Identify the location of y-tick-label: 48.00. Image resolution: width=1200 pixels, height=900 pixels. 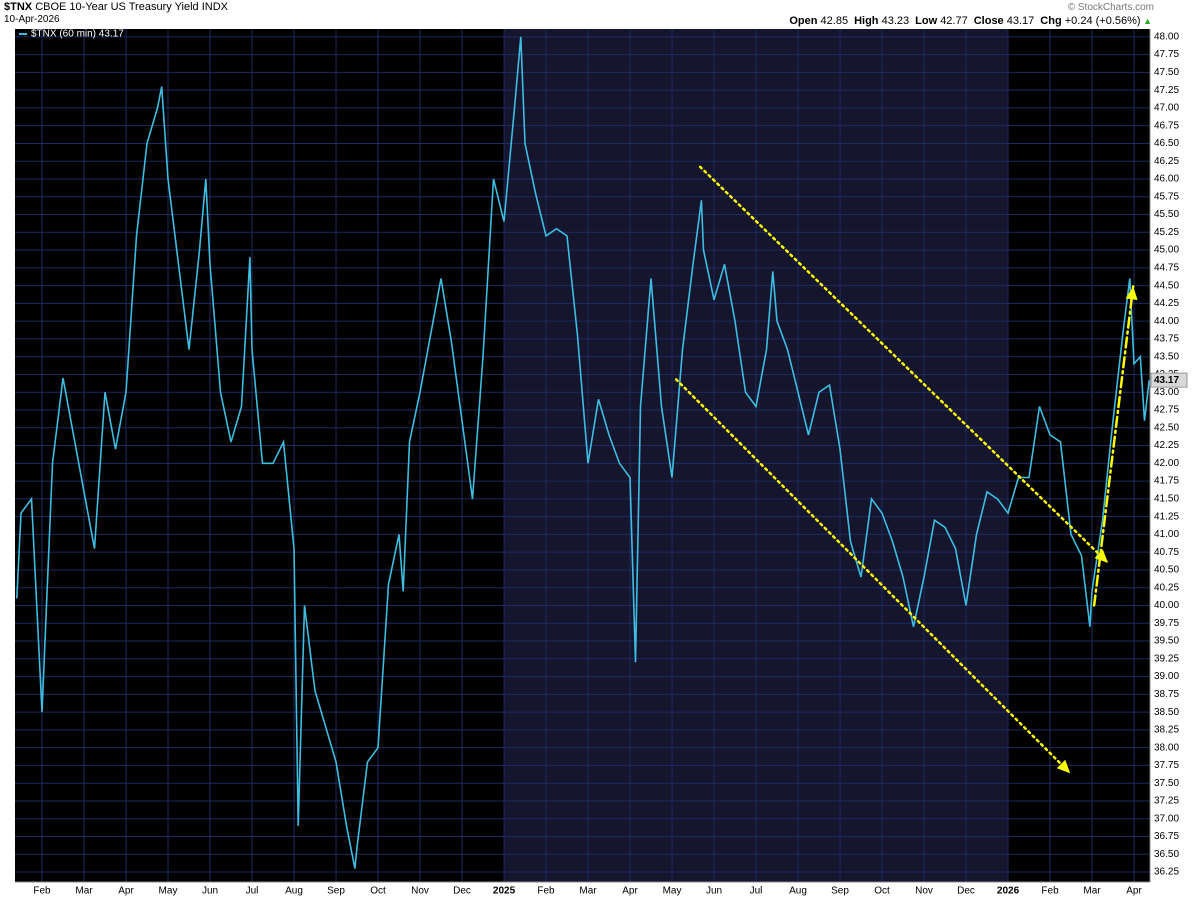
(1166, 36).